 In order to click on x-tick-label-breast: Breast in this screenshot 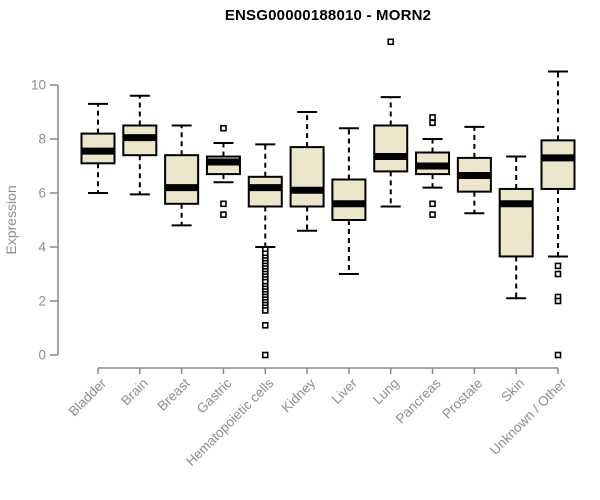, I will do `click(174, 394)`.